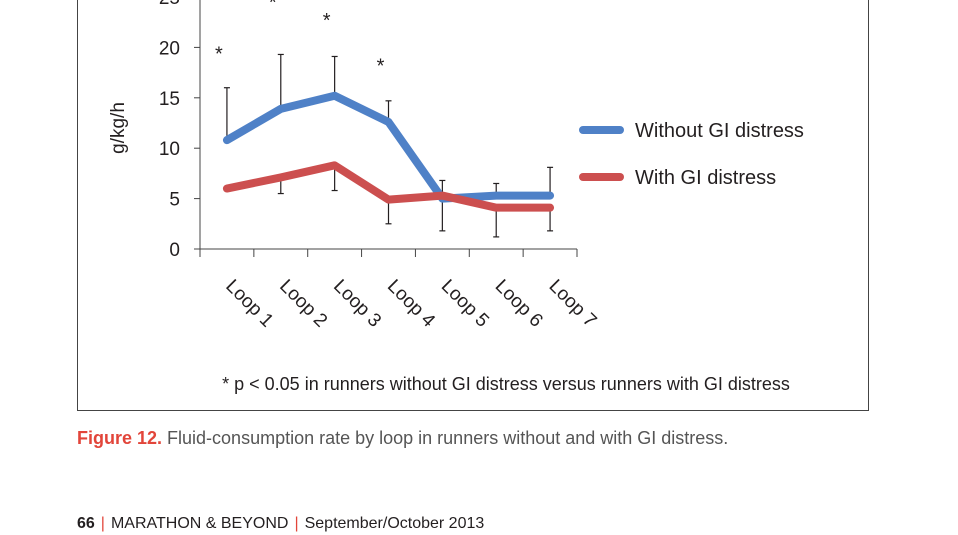  What do you see at coordinates (303, 304) in the screenshot?
I see `x-category-label: Loop 2` at bounding box center [303, 304].